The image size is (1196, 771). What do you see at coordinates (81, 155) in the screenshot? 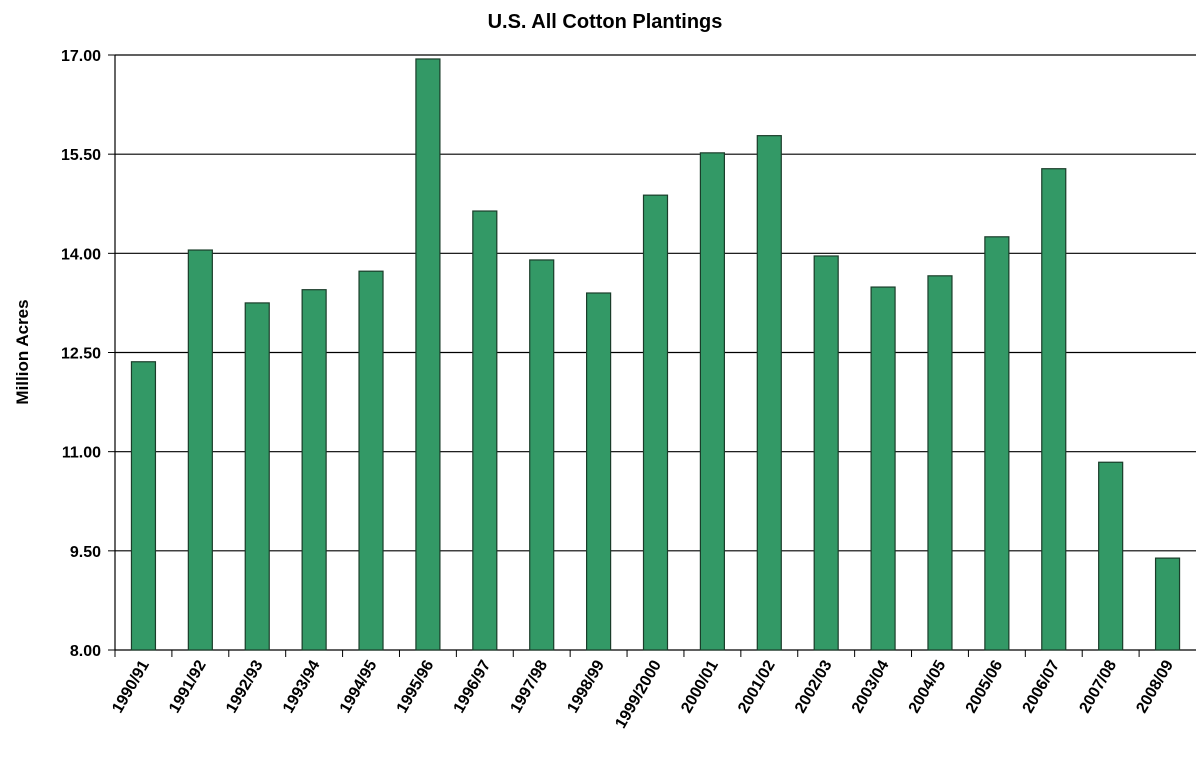
I see `y-tick-label: 15.50` at bounding box center [81, 155].